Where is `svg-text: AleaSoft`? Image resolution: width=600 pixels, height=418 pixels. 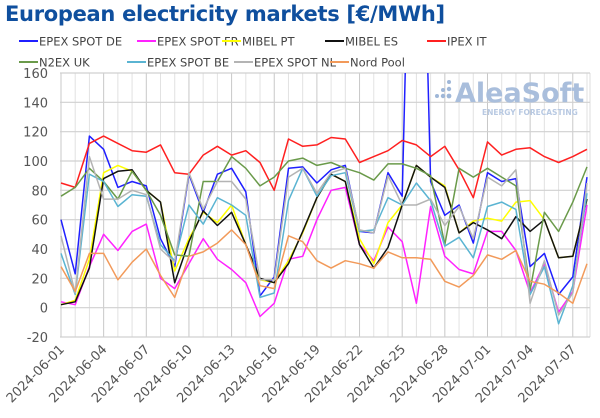 svg-text: AleaSoft is located at coordinates (519, 93).